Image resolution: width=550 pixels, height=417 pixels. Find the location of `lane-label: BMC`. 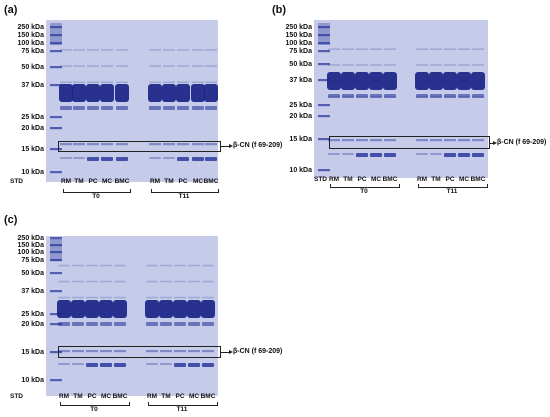

lane-label: BMC is located at coordinates (208, 396).